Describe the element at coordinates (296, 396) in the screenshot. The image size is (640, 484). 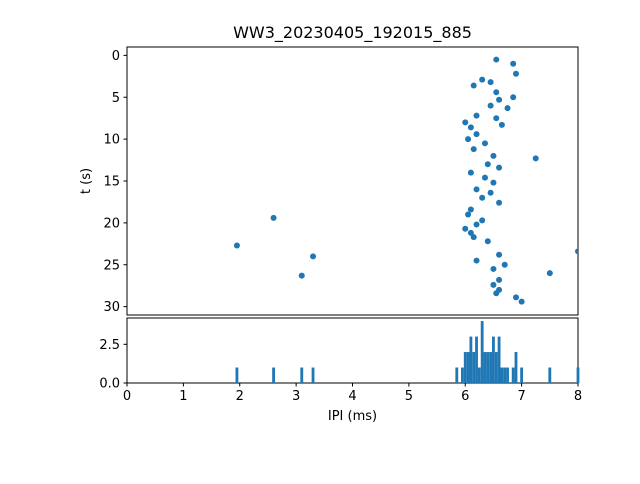
I see `x-tick-label: 3` at that location.